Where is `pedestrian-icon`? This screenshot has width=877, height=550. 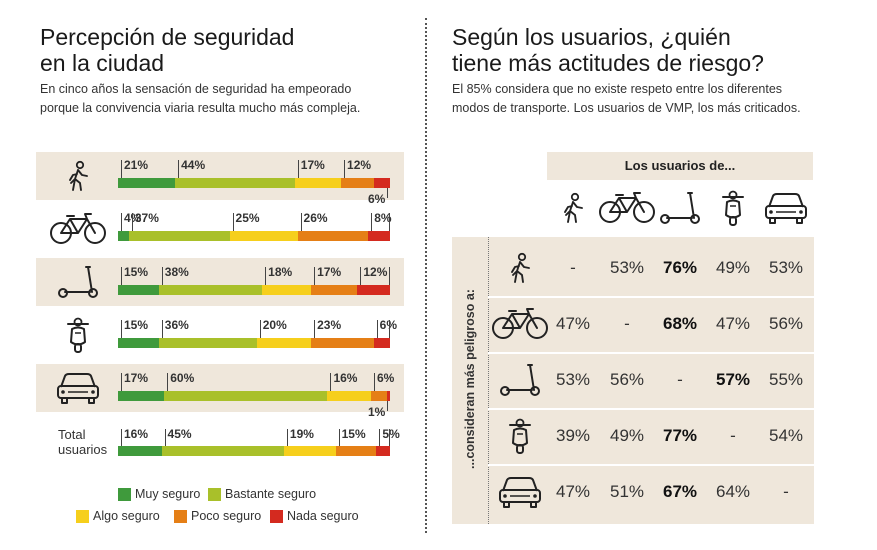 pedestrian-icon is located at coordinates (78, 175).